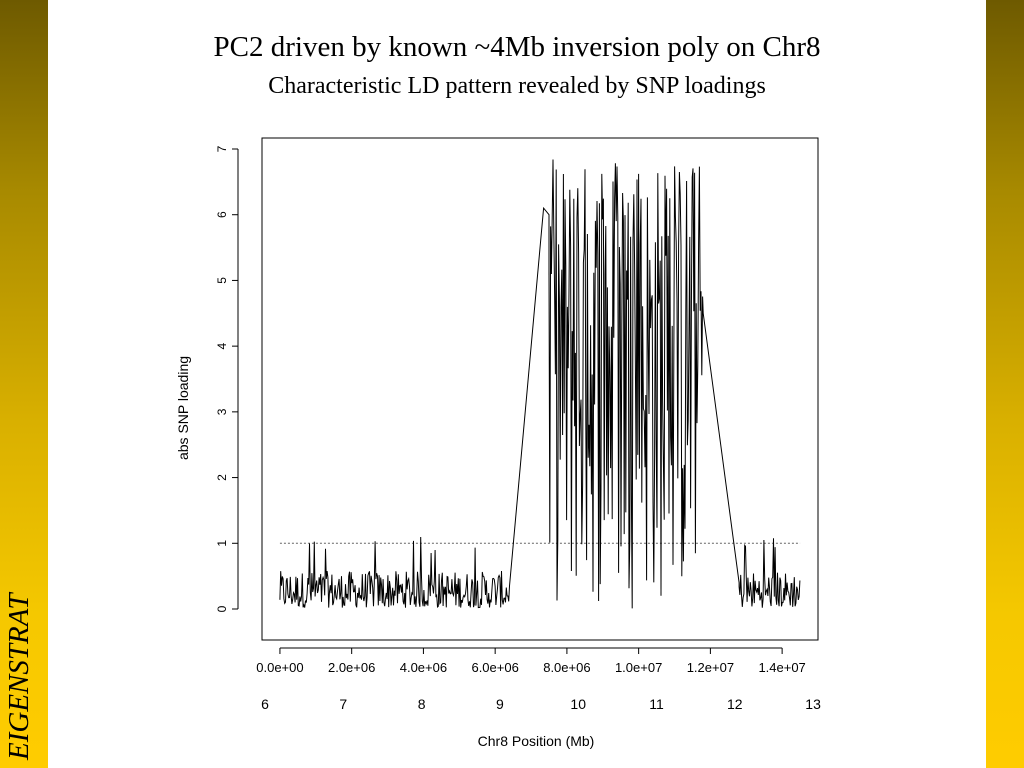  I want to click on y-tick-label: 0, so click(222, 608).